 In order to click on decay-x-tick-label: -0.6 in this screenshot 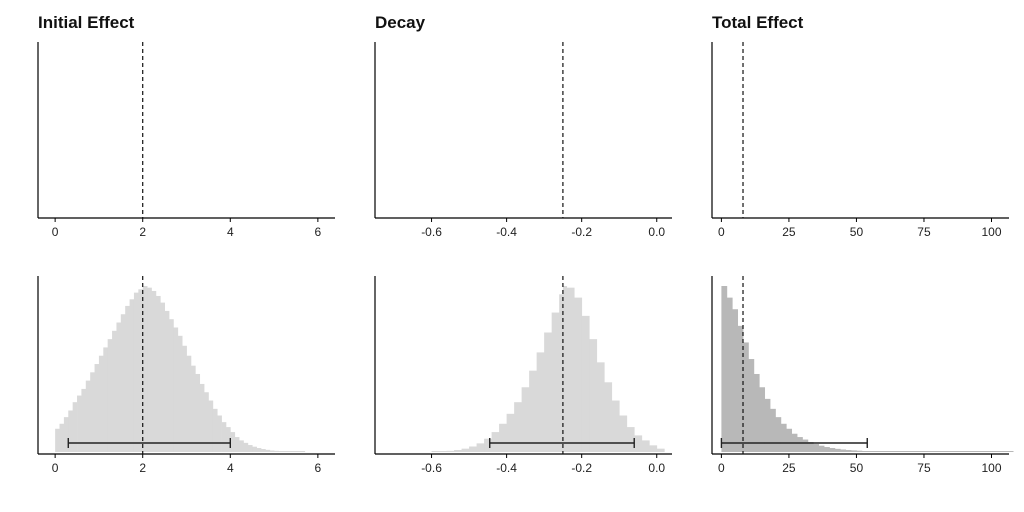, I will do `click(431, 468)`.